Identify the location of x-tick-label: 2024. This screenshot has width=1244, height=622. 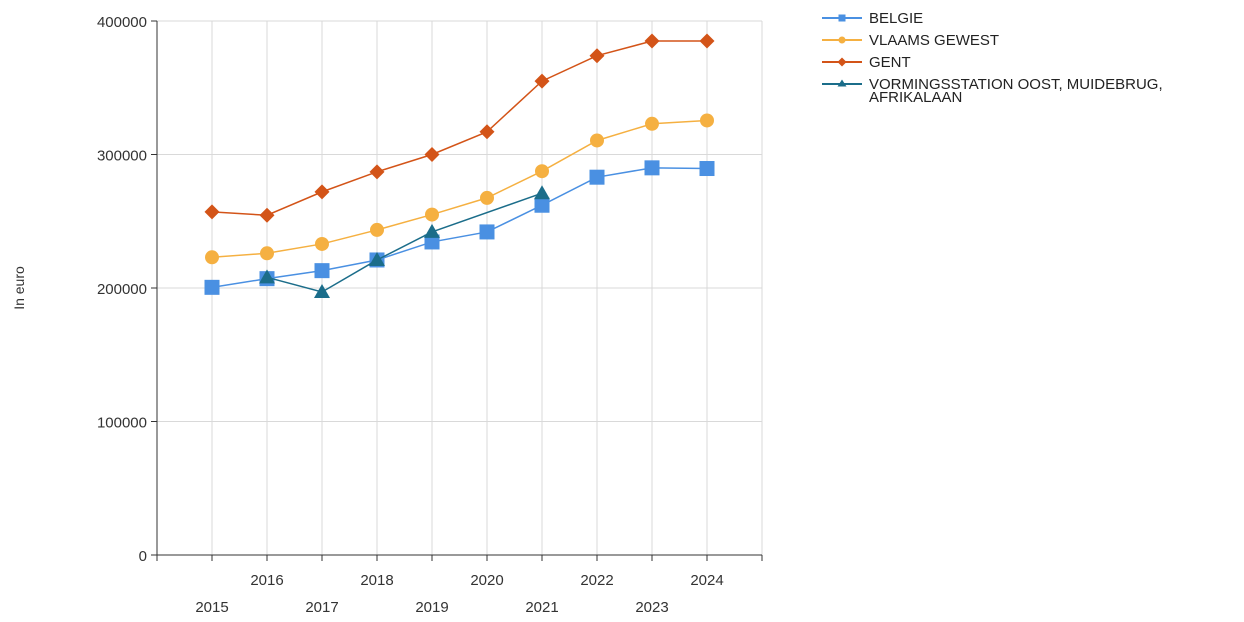
(706, 580).